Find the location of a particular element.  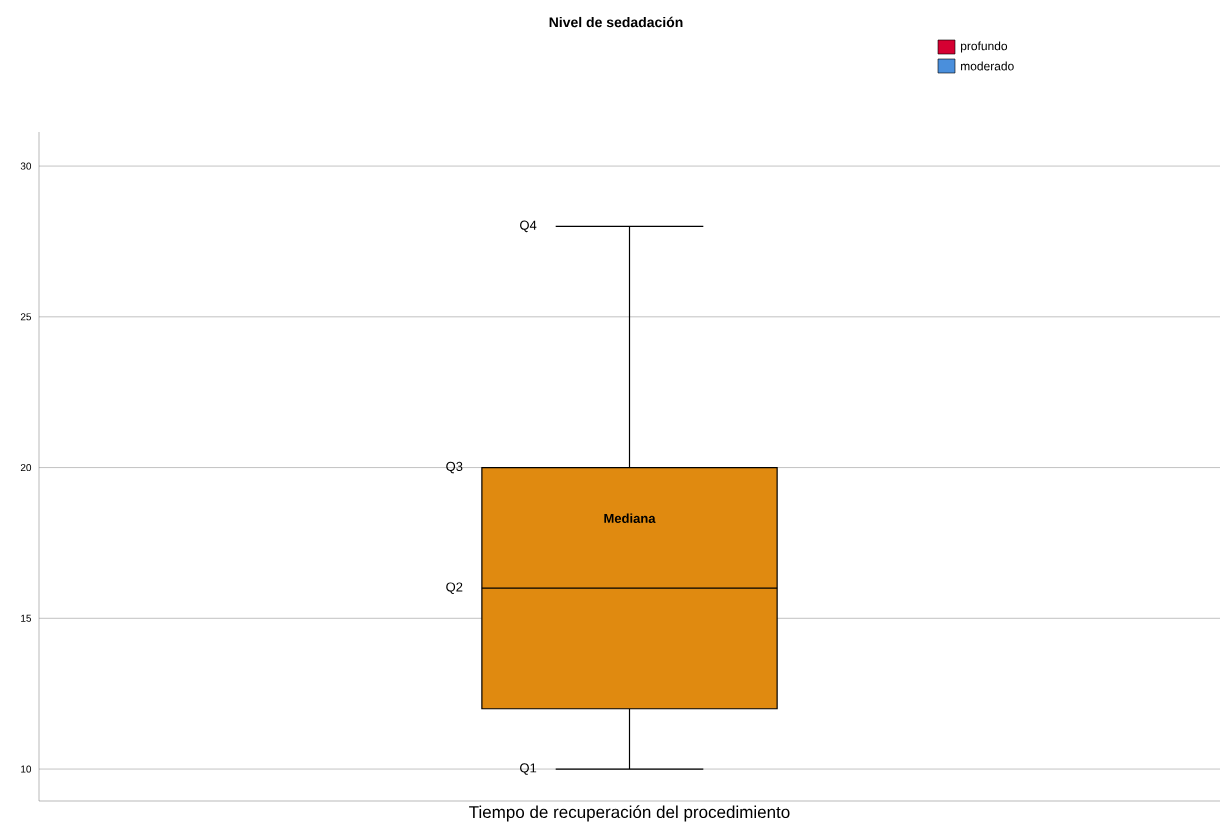

chart-title: Nivel de sedadación is located at coordinates (616, 22).